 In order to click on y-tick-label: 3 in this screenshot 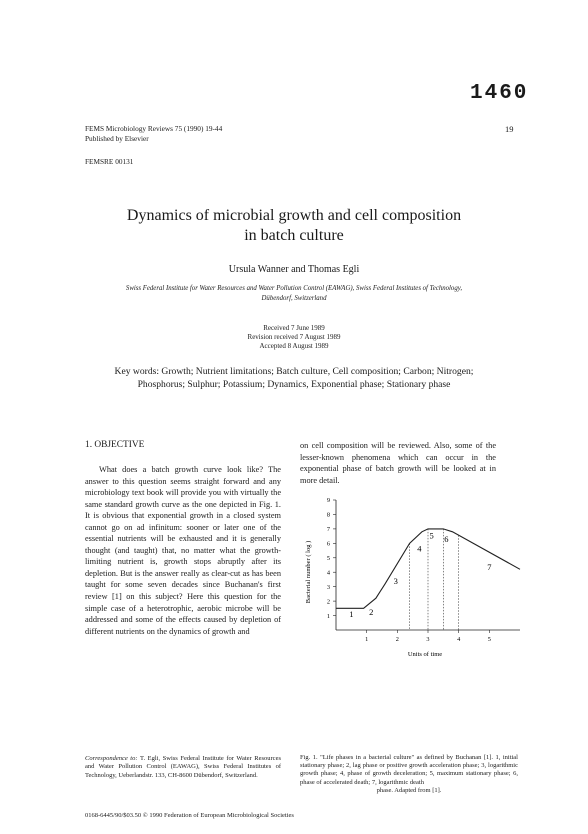, I will do `click(328, 587)`.